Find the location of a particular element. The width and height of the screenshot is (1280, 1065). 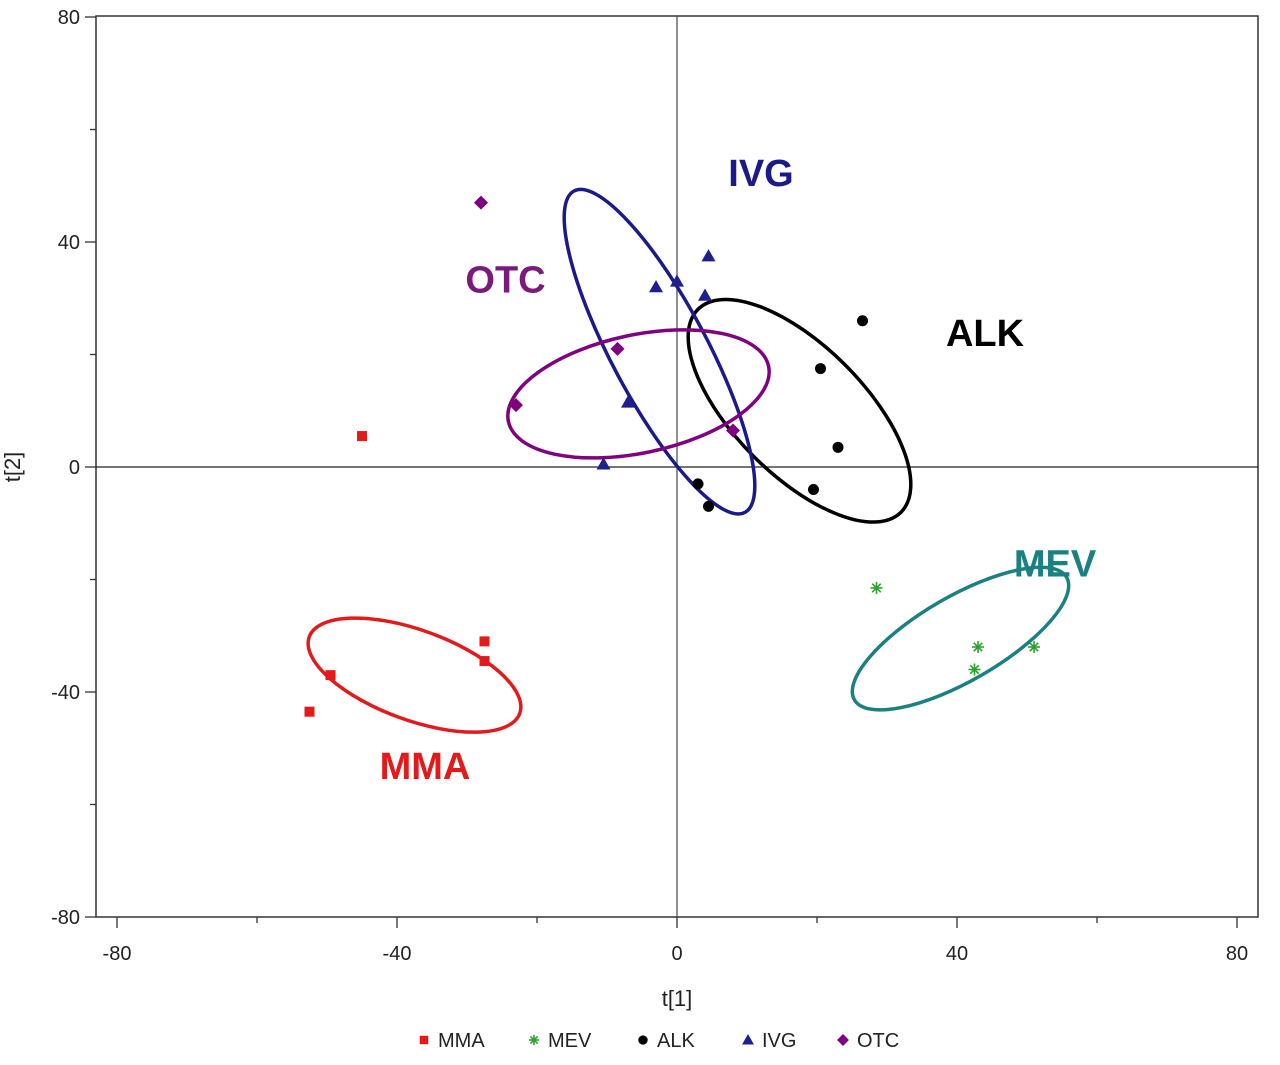

legend-label: MMA is located at coordinates (461, 1041).